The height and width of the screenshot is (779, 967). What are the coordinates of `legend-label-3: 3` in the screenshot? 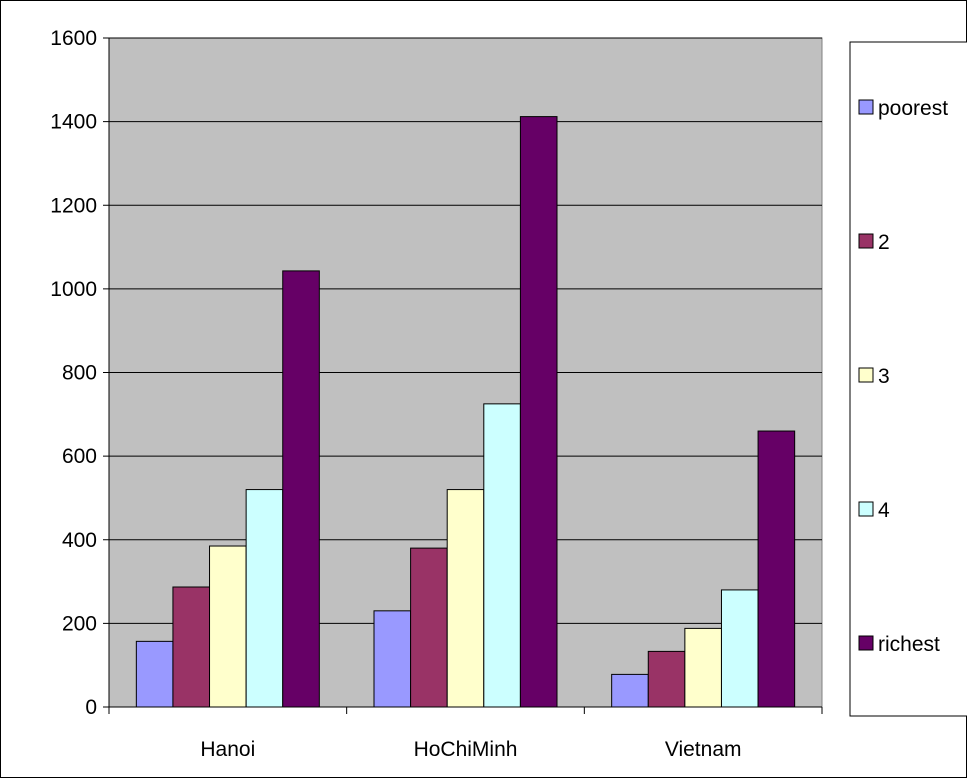 It's located at (884, 376).